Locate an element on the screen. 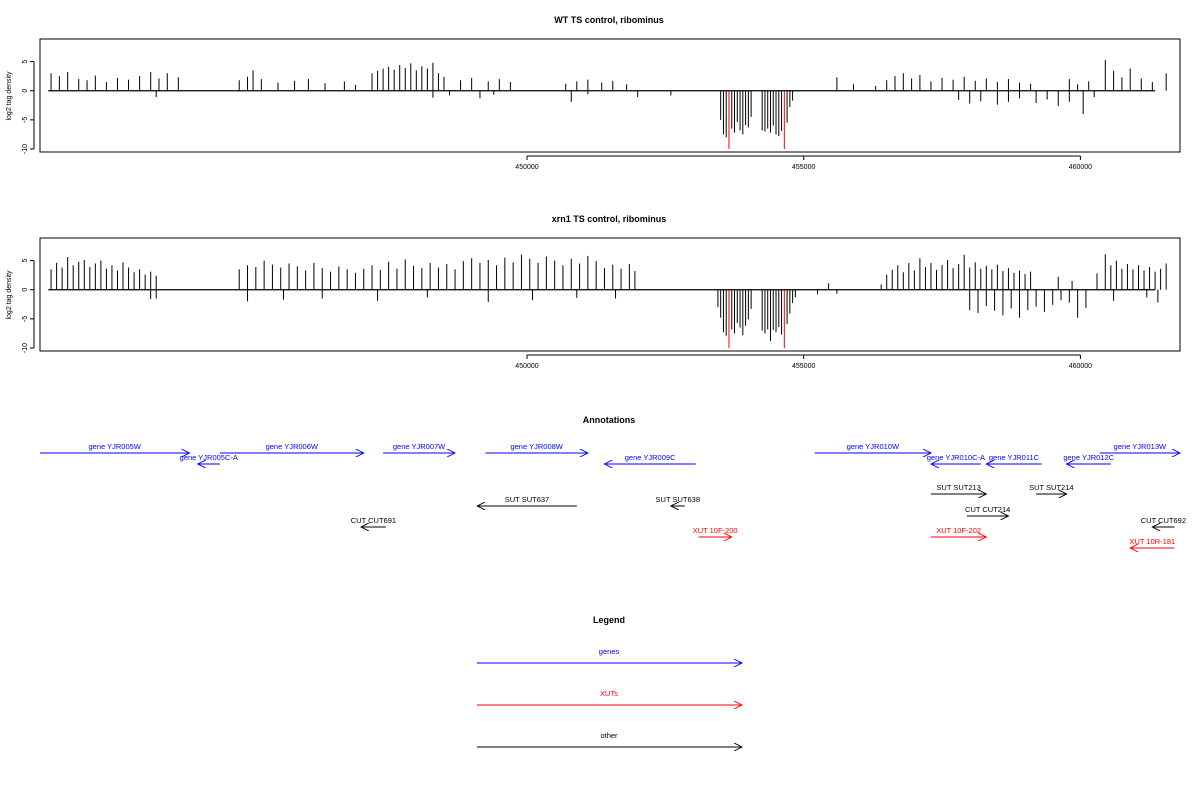  annotation-gene: gene YJR006W is located at coordinates (291, 447).